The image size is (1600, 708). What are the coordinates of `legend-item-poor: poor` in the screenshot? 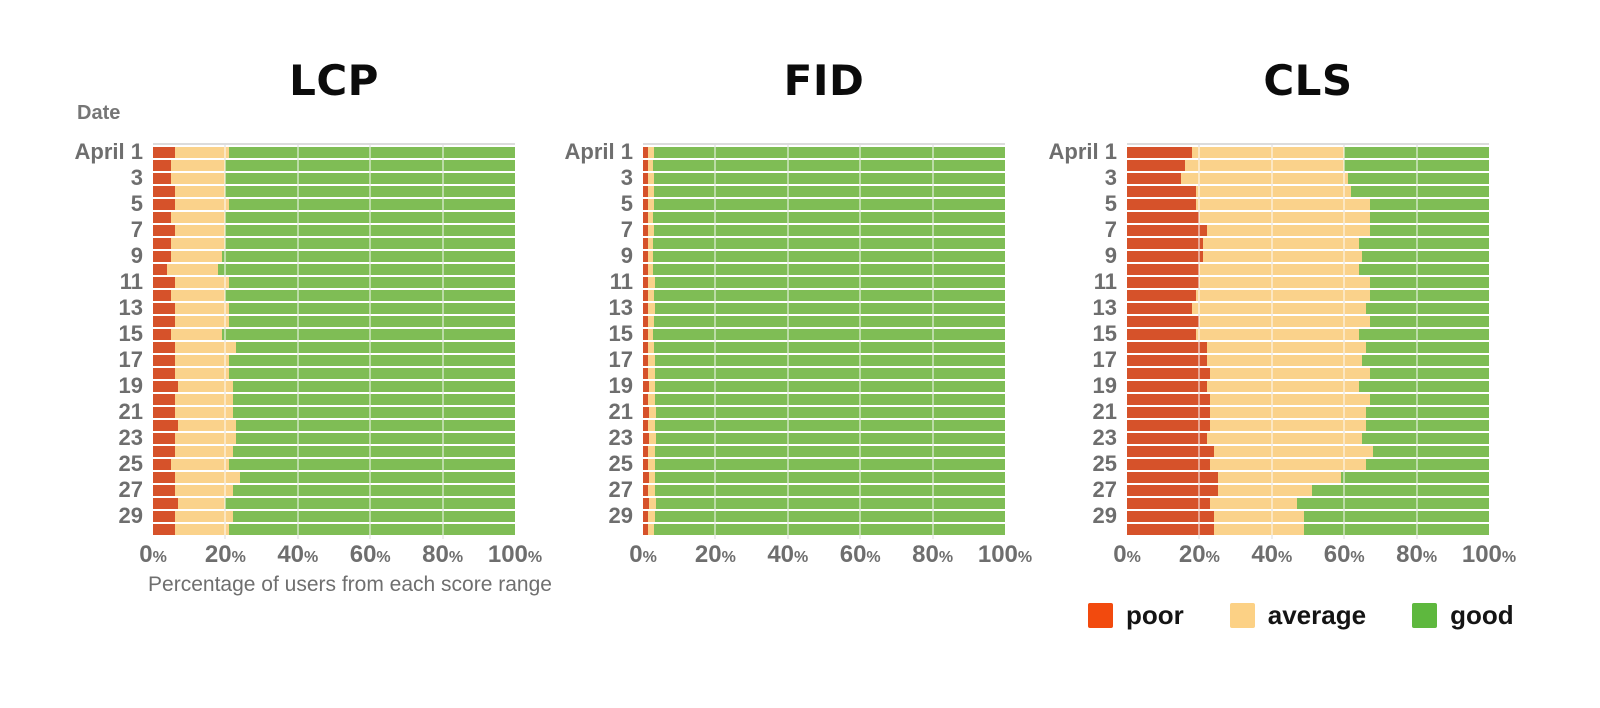 It's located at (1136, 615).